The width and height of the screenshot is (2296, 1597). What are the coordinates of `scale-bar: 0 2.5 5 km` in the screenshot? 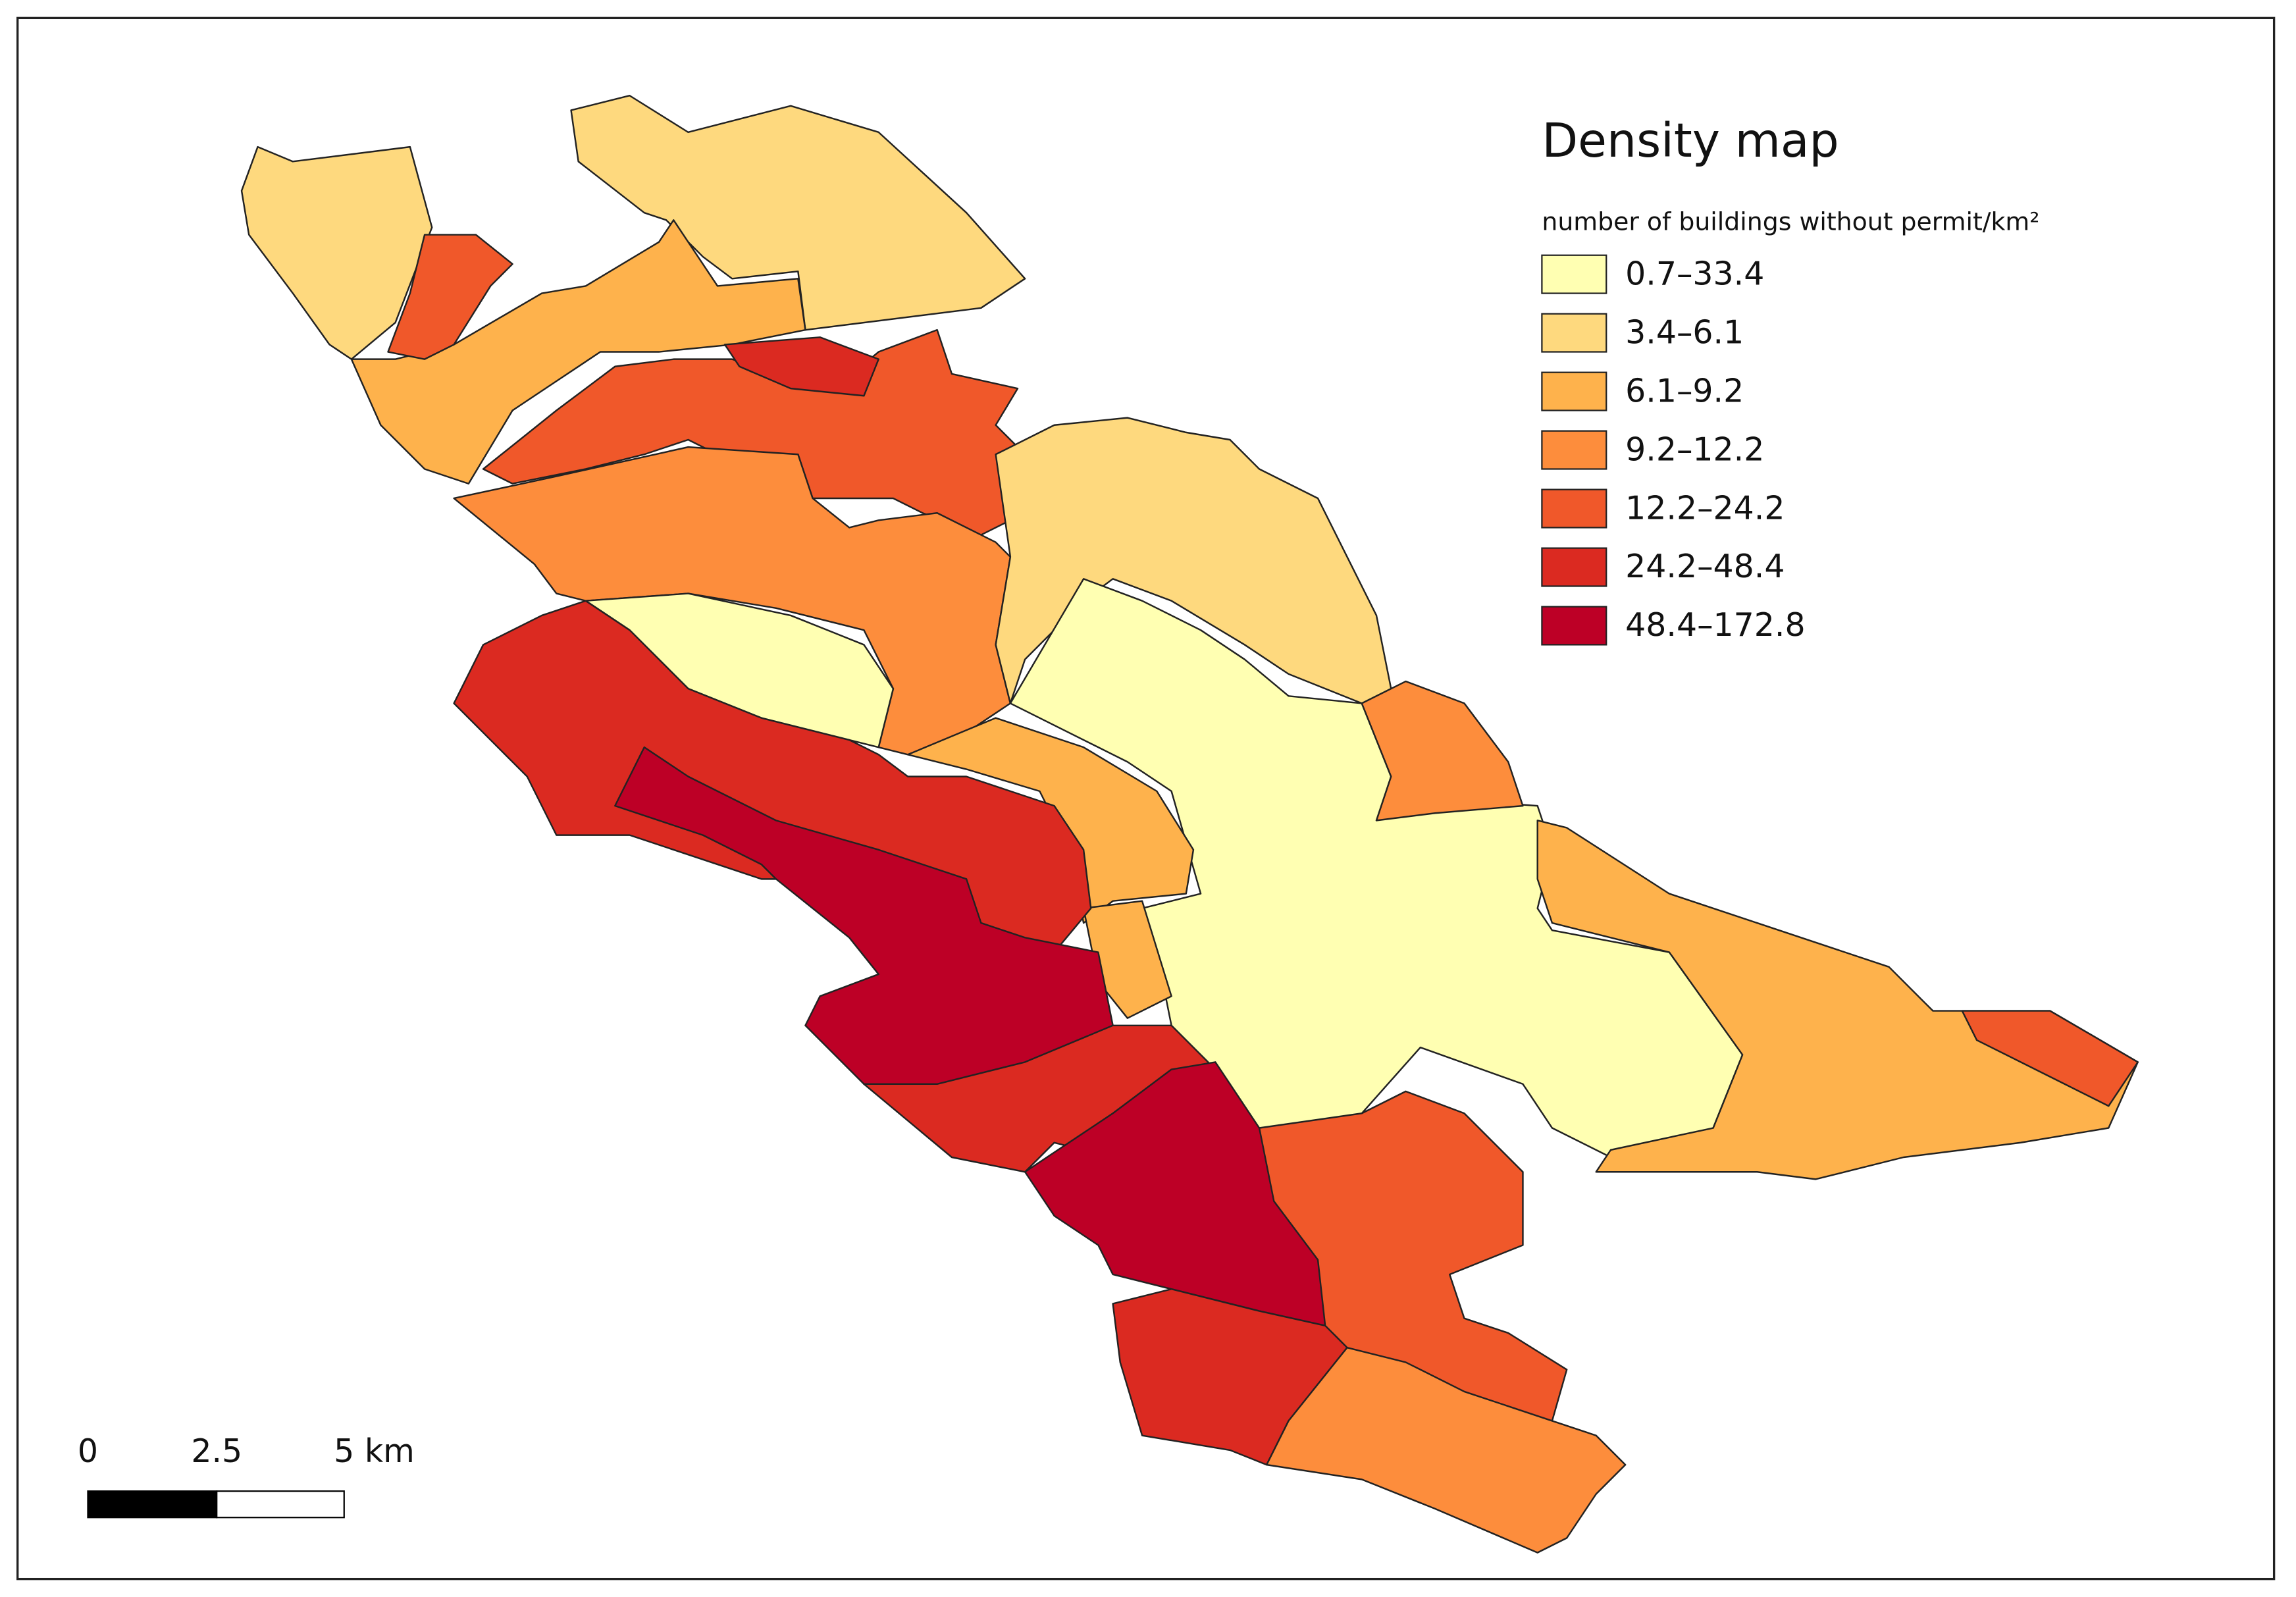 It's located at (246, 1475).